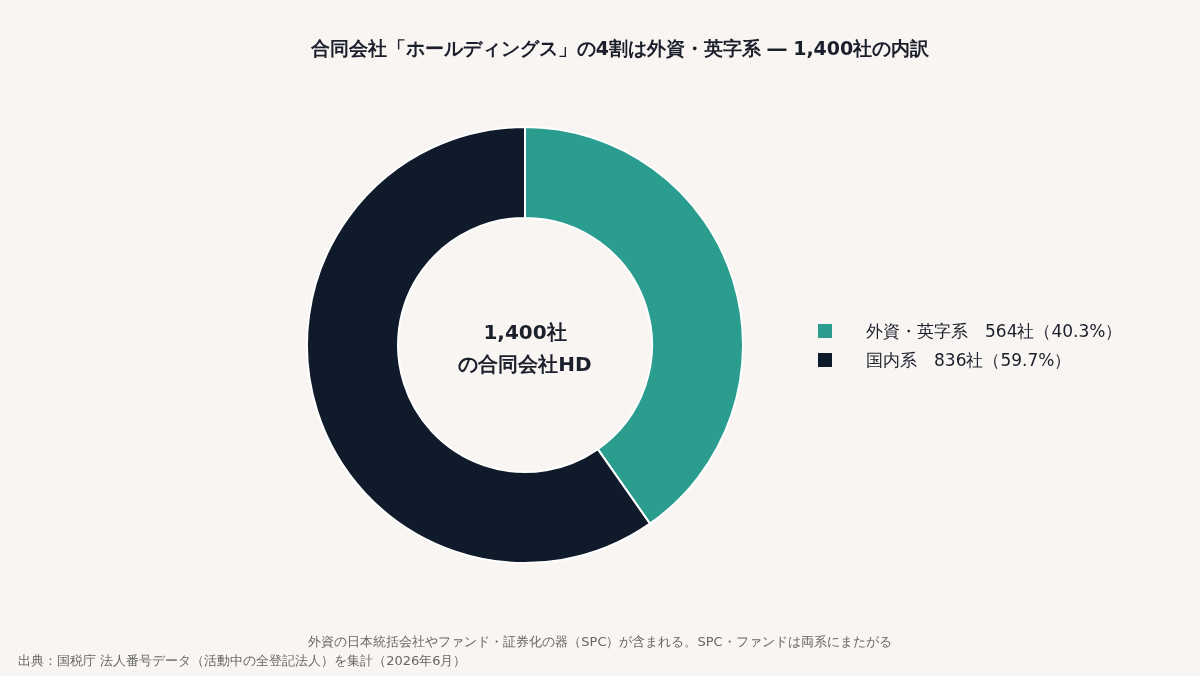 The image size is (1200, 676). Describe the element at coordinates (525, 332) in the screenshot. I see `text: 1,400社` at that location.